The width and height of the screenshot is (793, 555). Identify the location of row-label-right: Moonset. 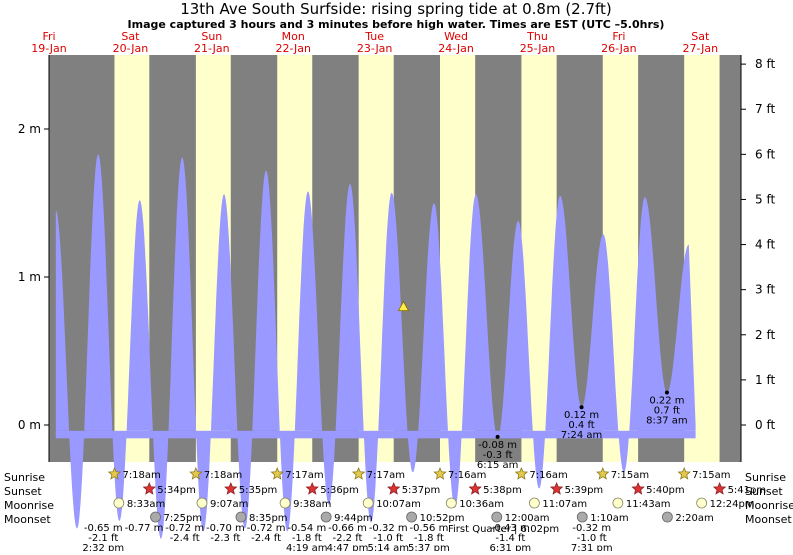
(768, 519).